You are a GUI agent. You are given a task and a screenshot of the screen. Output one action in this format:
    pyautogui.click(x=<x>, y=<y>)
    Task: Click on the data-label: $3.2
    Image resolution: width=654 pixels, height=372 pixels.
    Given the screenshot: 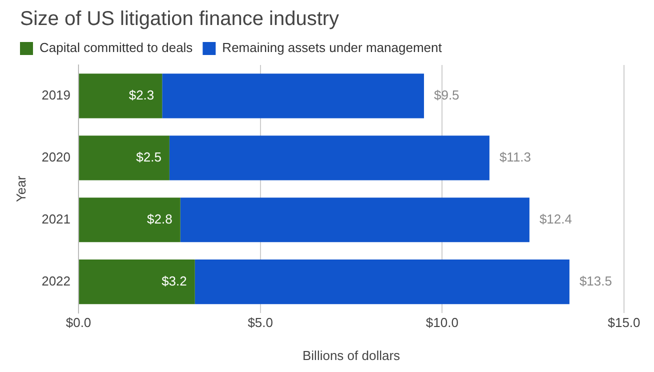 What is the action you would take?
    pyautogui.click(x=174, y=280)
    